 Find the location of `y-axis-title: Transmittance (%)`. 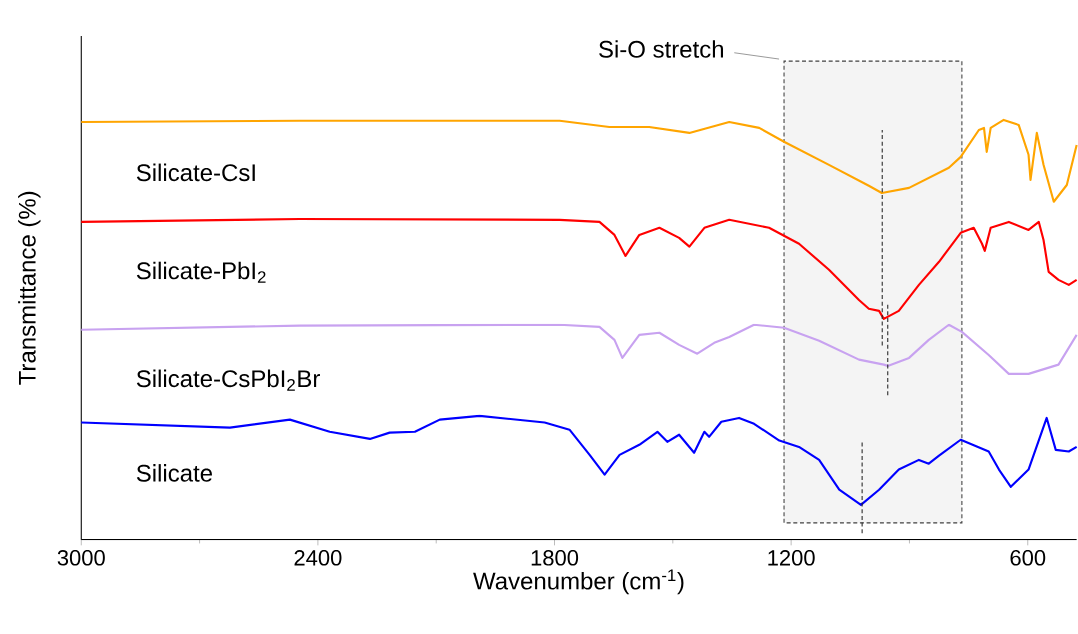

y-axis-title: Transmittance (%) is located at coordinates (29, 288).